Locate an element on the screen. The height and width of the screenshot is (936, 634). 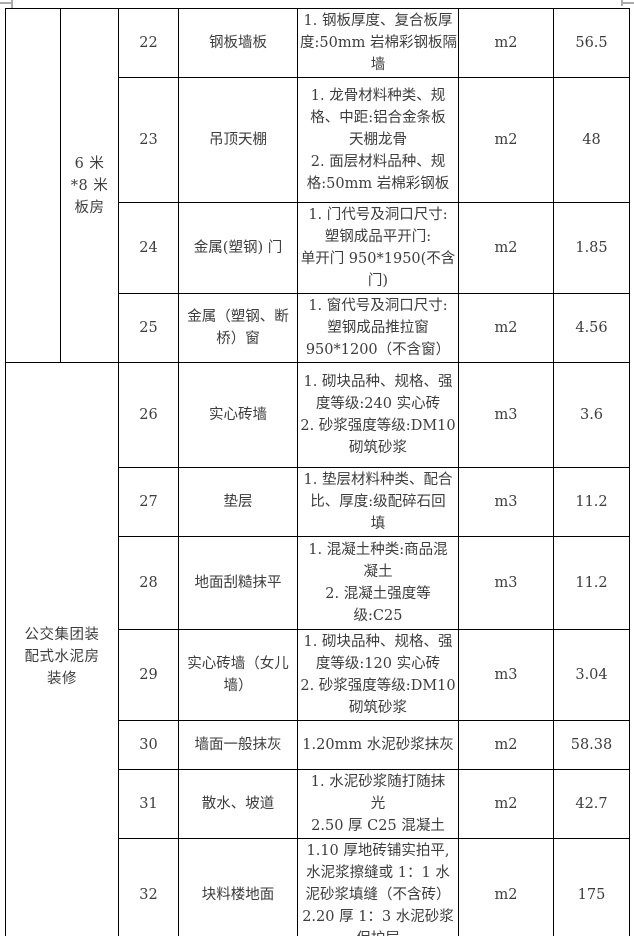
quantity-cell: 3.04 is located at coordinates (591, 675).